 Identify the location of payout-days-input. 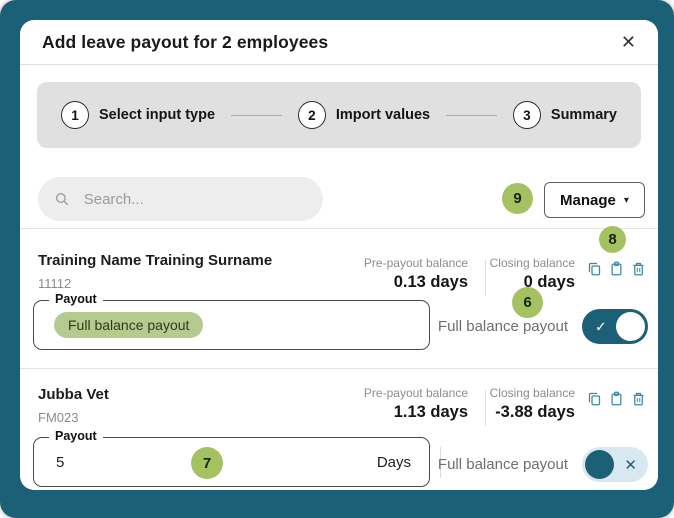
(156, 462).